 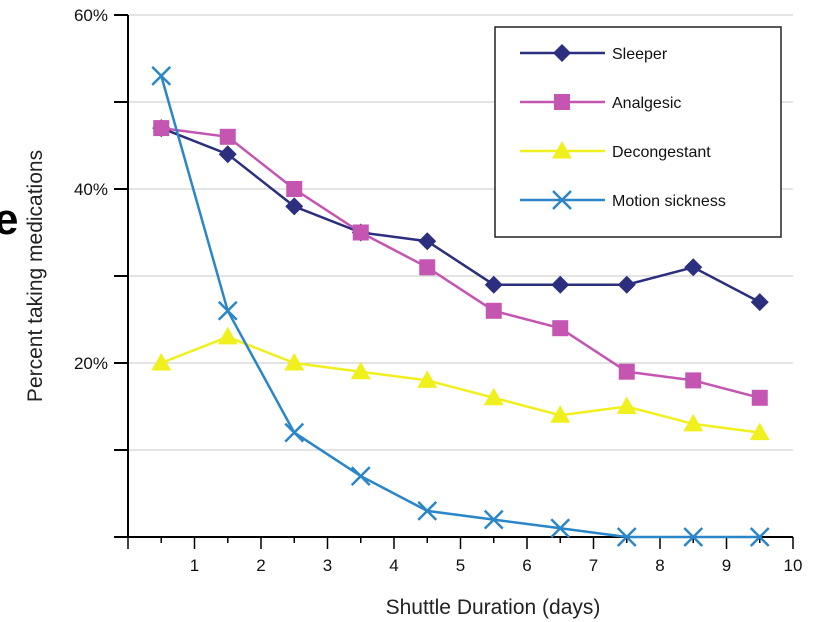 I want to click on legend-item: Motion sickness, so click(x=623, y=200).